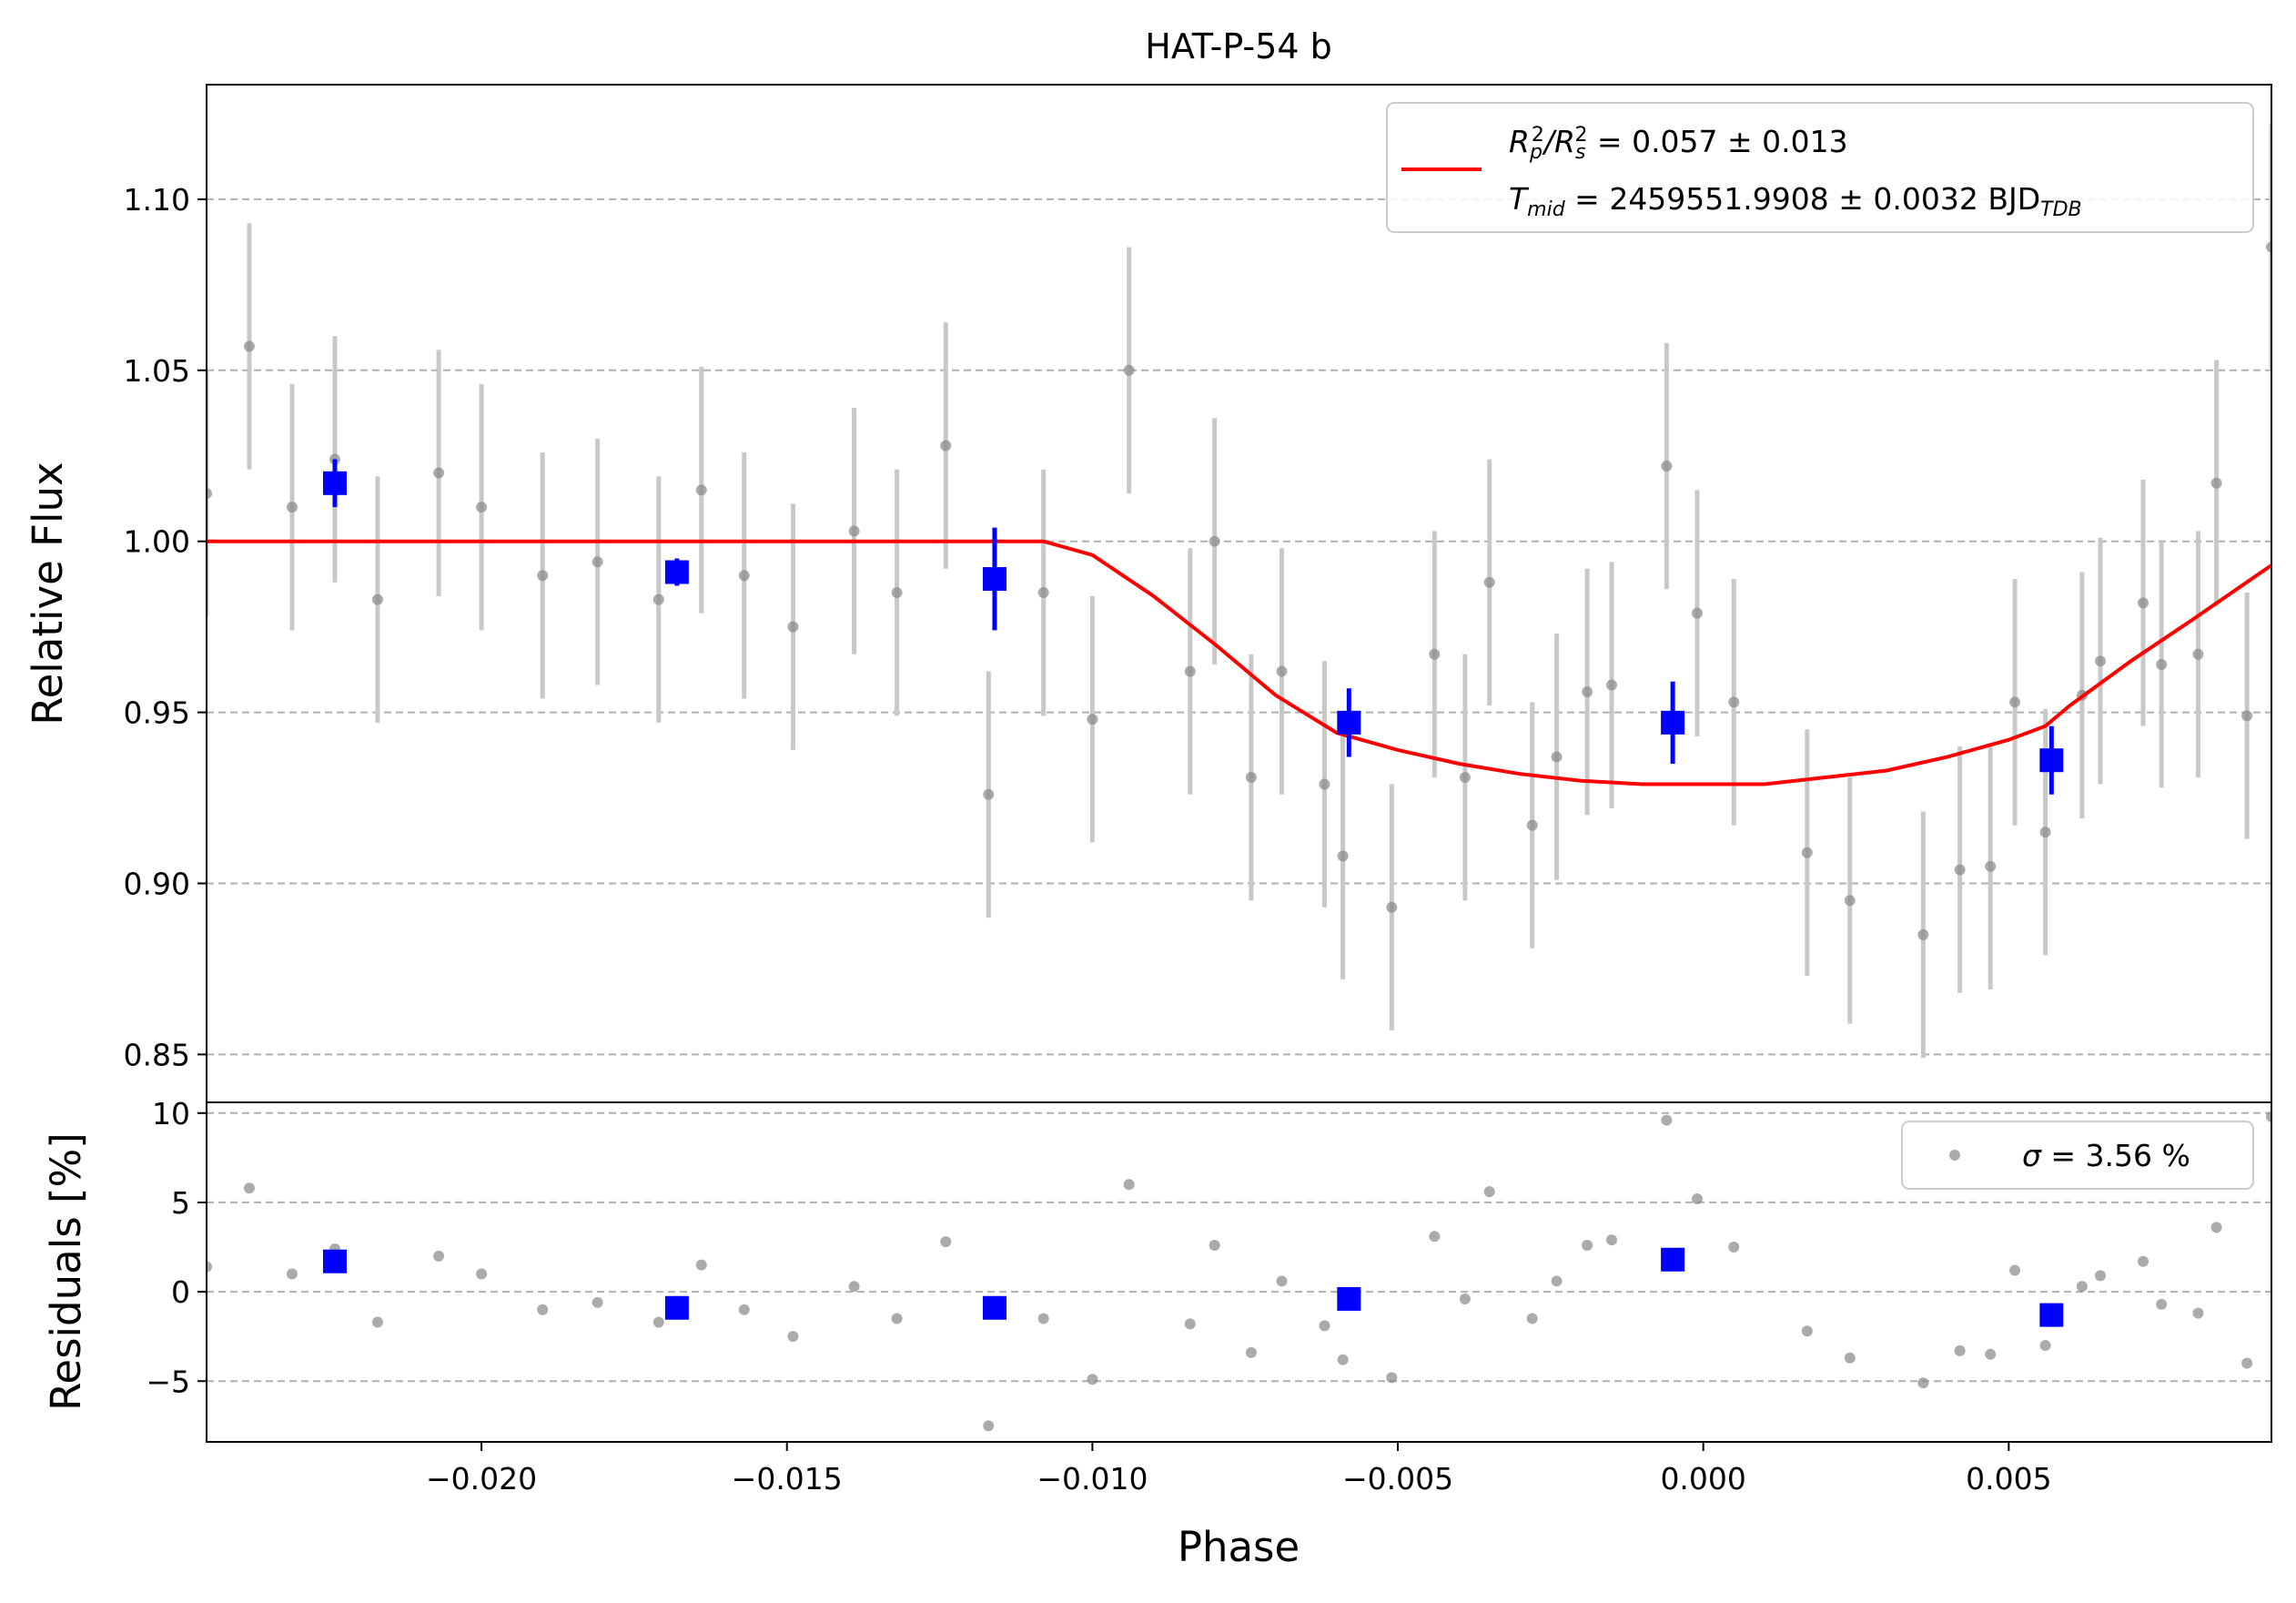  What do you see at coordinates (180, 1292) in the screenshot?
I see `residual-y-tick-label: 0` at bounding box center [180, 1292].